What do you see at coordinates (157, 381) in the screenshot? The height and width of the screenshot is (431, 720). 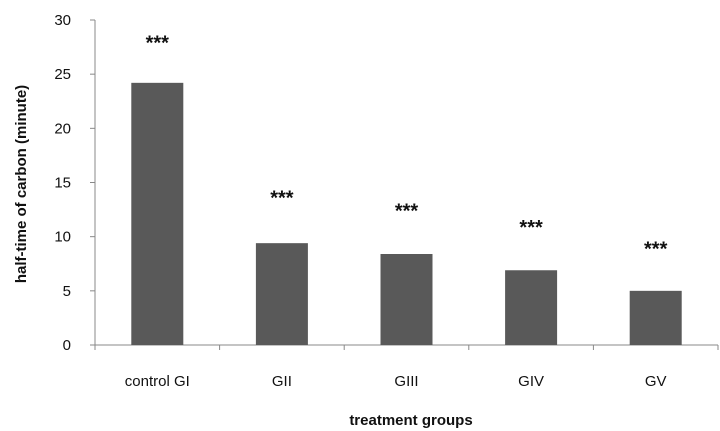 I see `x-tick-label: control GI` at bounding box center [157, 381].